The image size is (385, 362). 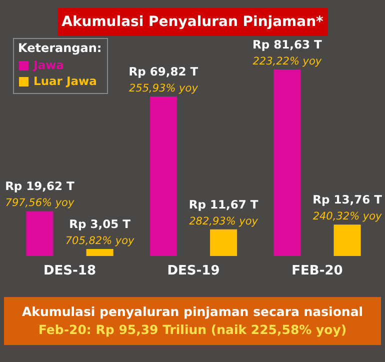 What do you see at coordinates (192, 330) in the screenshot?
I see `text: Feb-20: Rp 95,39 Triliun (naik 225,58% yoy)` at bounding box center [192, 330].